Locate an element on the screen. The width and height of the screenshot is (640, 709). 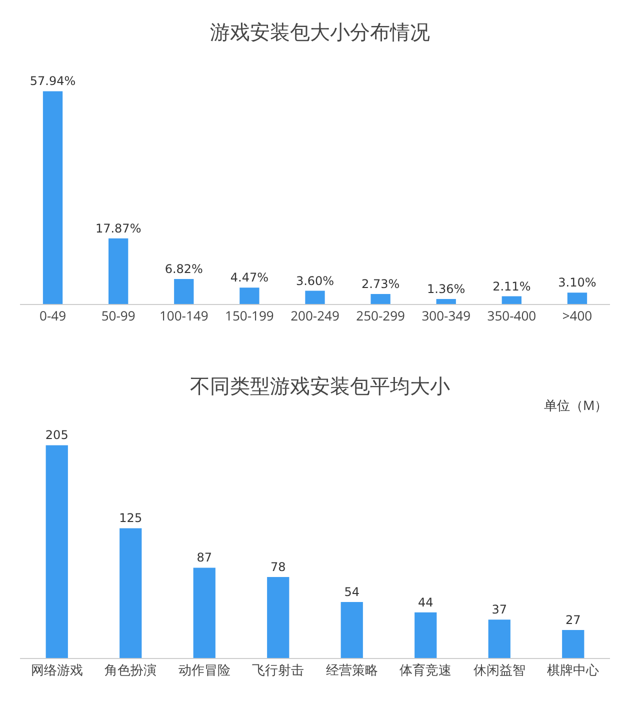
data-label: 3.10% is located at coordinates (577, 283).